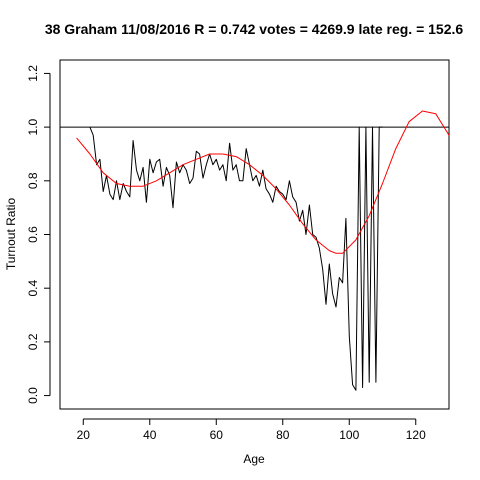 The image size is (480, 480). Describe the element at coordinates (251, 430) in the screenshot. I see `x-axis: 20 40 60 80 100 120` at that location.